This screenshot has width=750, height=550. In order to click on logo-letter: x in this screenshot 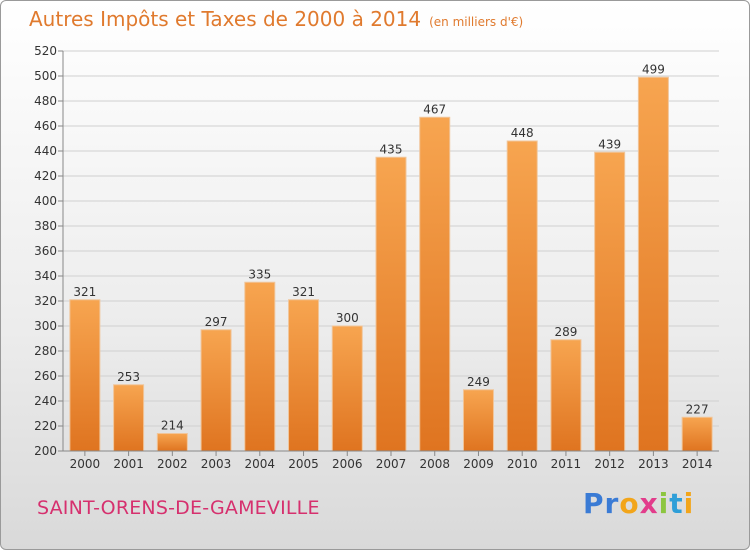, I will do `click(649, 503)`.